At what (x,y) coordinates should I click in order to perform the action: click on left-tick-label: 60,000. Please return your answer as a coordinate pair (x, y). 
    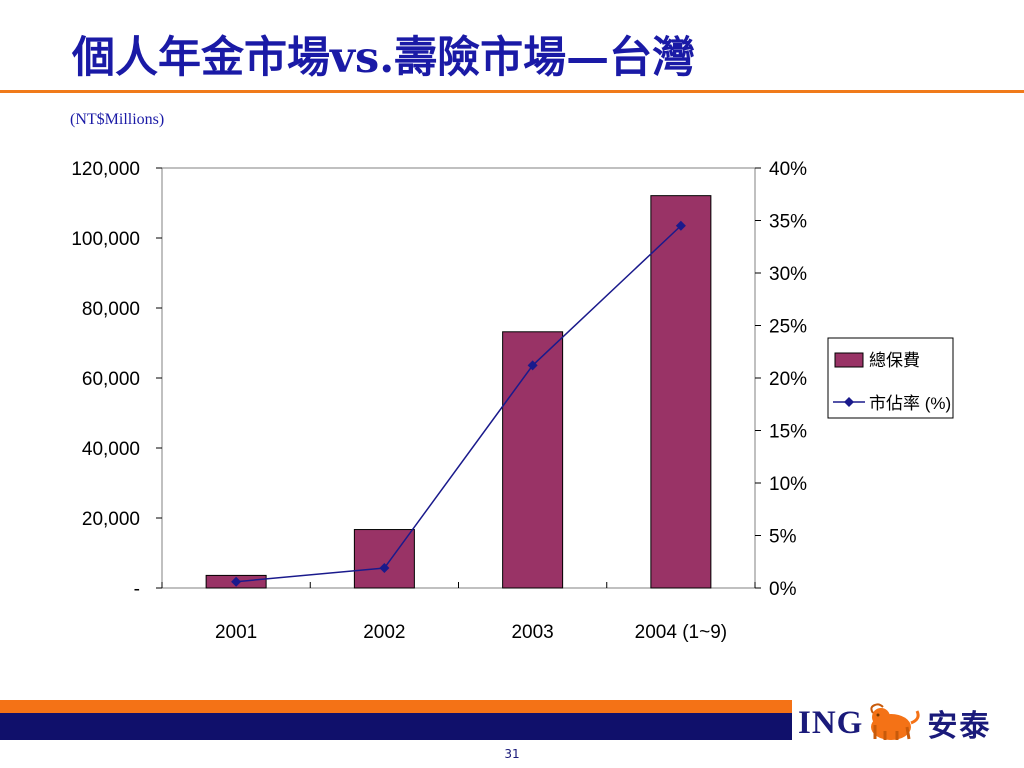
    Looking at the image, I should click on (111, 379).